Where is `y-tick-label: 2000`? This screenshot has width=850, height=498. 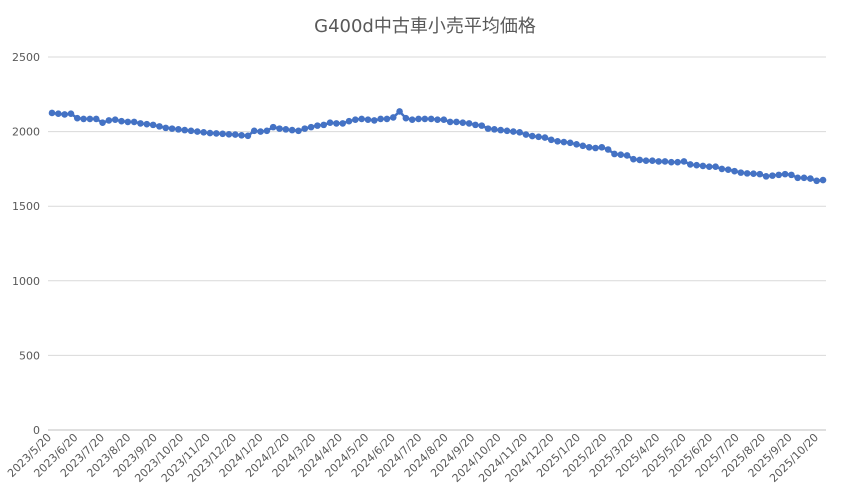 y-tick-label: 2000 is located at coordinates (26, 132).